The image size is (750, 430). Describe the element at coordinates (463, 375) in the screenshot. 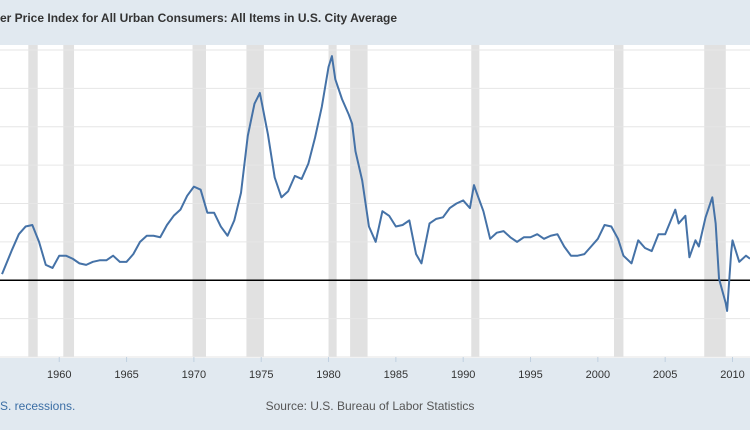

I see `x-tick-label: 1990` at that location.